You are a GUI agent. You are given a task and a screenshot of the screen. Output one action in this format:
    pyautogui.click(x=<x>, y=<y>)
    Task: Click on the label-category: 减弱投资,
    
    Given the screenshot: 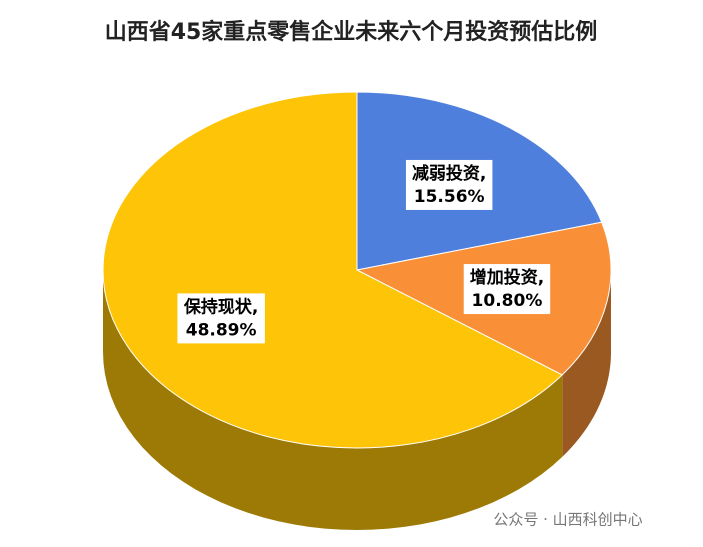 What is the action you would take?
    pyautogui.click(x=449, y=173)
    